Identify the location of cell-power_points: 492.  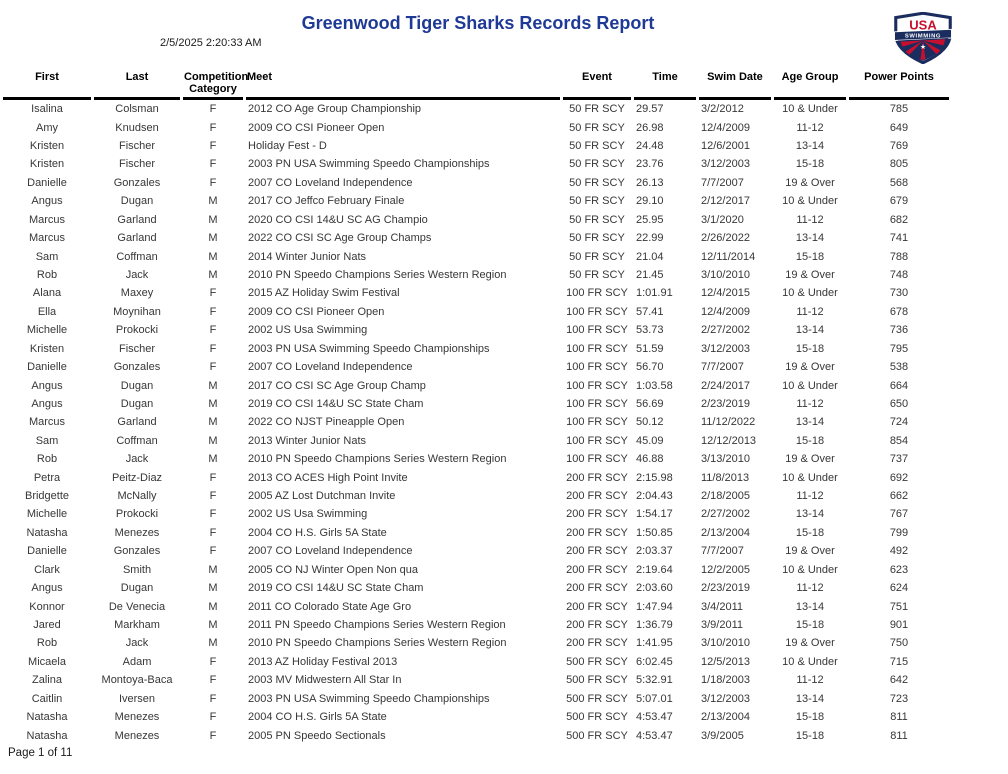
(899, 551).